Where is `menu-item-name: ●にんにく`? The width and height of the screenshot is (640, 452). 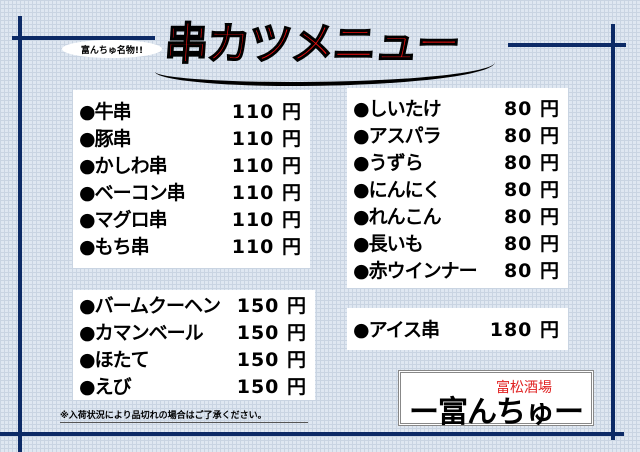 menu-item-name: ●にんにく is located at coordinates (397, 190).